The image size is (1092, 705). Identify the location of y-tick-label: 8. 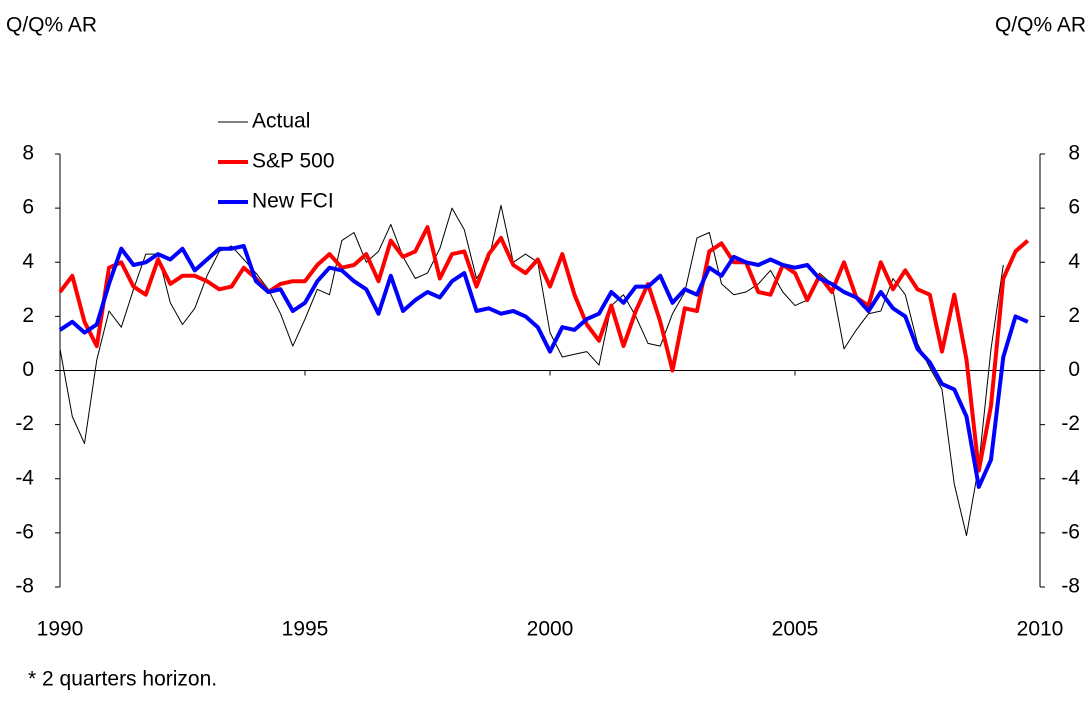
(28, 153).